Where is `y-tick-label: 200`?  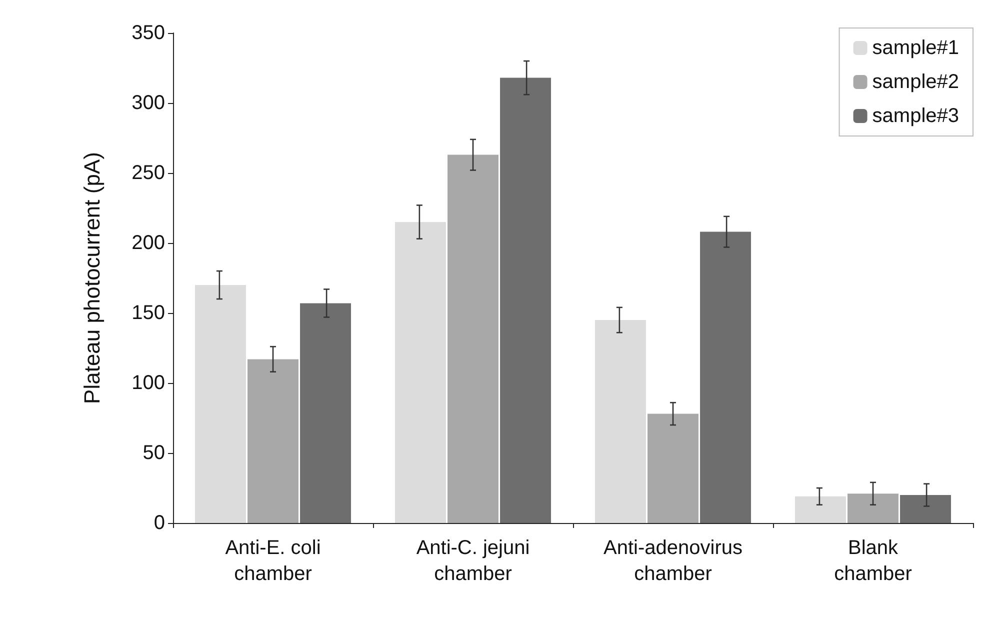 y-tick-label: 200 is located at coordinates (148, 243).